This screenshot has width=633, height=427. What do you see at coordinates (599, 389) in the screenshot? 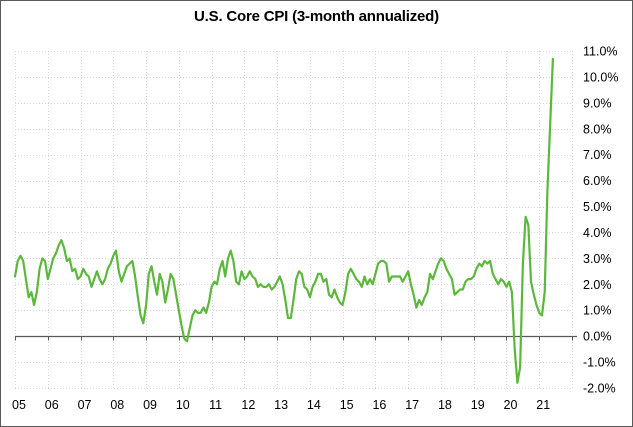
I see `y-tick-label: -2.0%` at bounding box center [599, 389].